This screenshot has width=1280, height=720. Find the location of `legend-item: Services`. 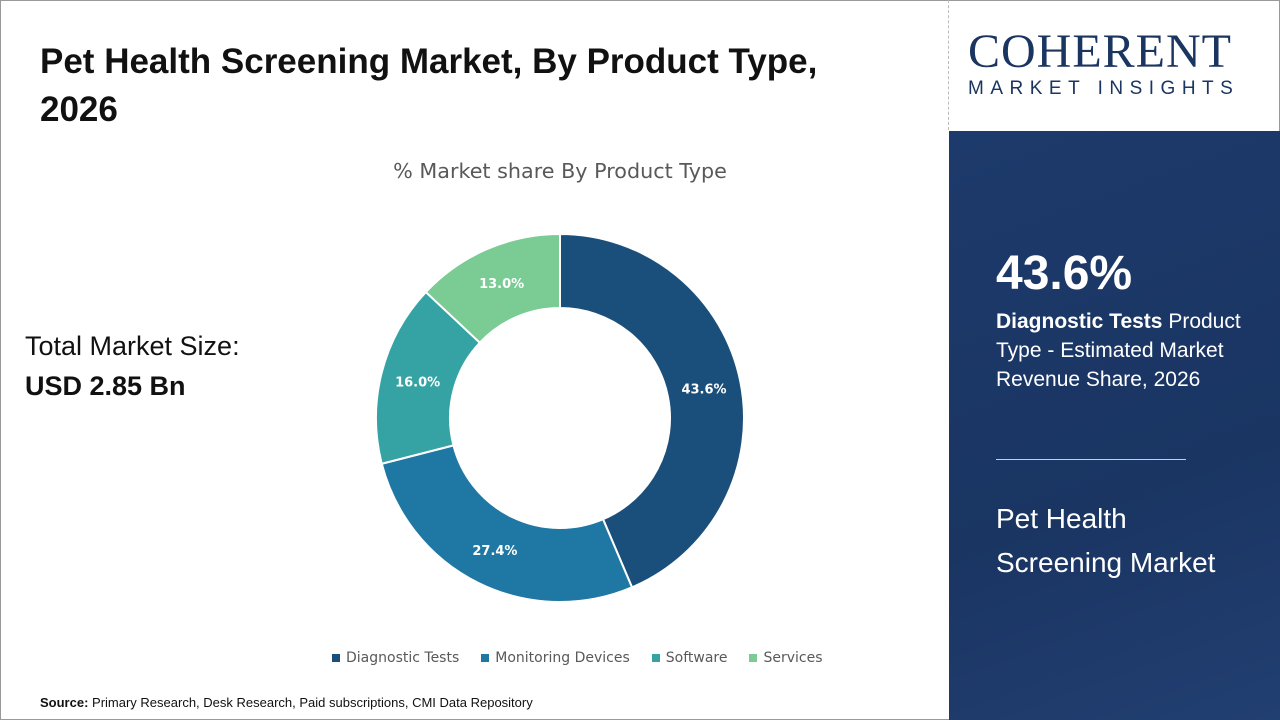

legend-item: Services is located at coordinates (786, 658).